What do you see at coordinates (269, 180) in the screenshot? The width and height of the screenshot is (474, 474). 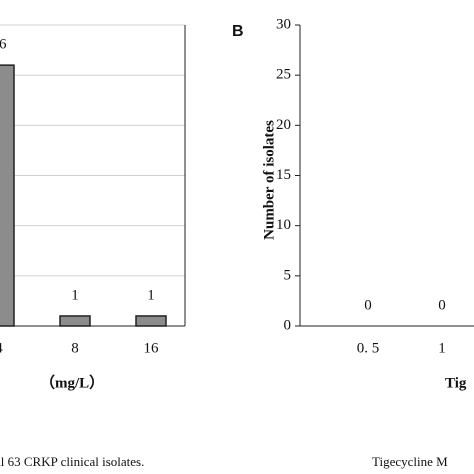 I see `y-axis-title: Number of isolates` at bounding box center [269, 180].